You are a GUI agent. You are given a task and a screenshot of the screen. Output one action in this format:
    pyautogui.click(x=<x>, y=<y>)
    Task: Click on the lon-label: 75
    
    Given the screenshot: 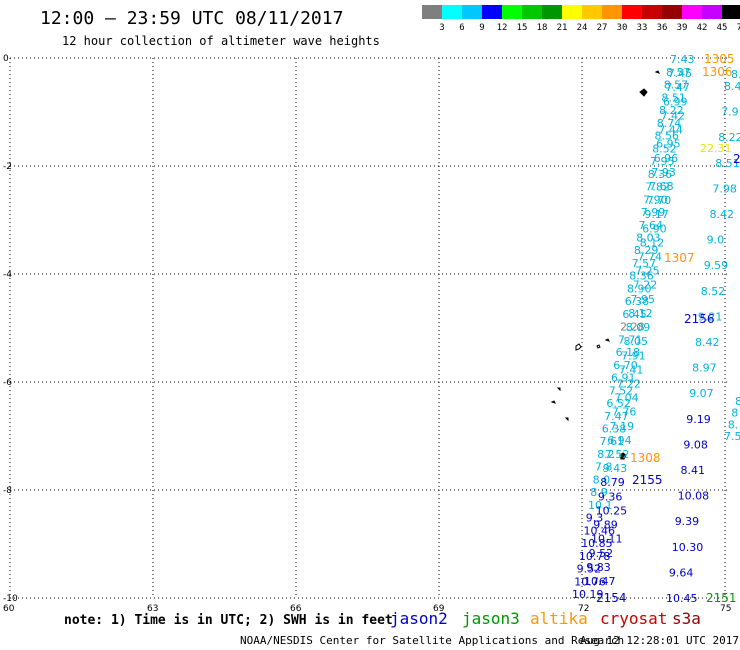 What is the action you would take?
    pyautogui.click(x=725, y=609)
    